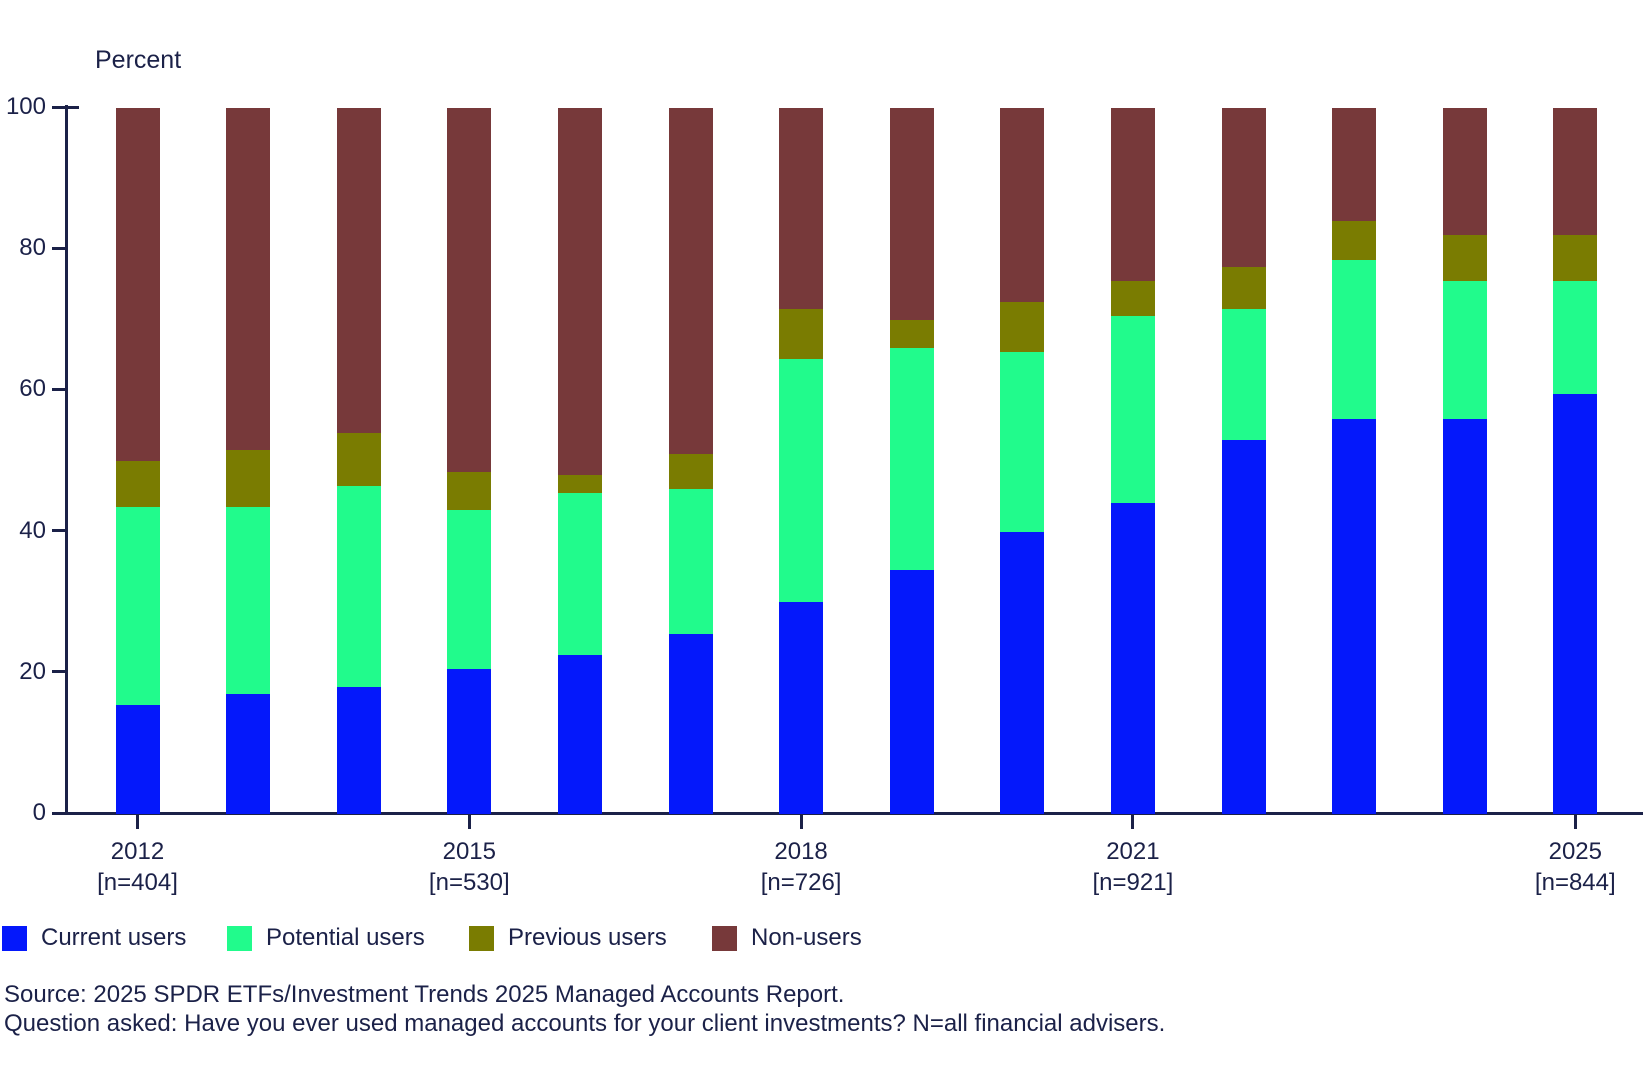  Describe the element at coordinates (579, 461) in the screenshot. I see `bar-2016` at that location.